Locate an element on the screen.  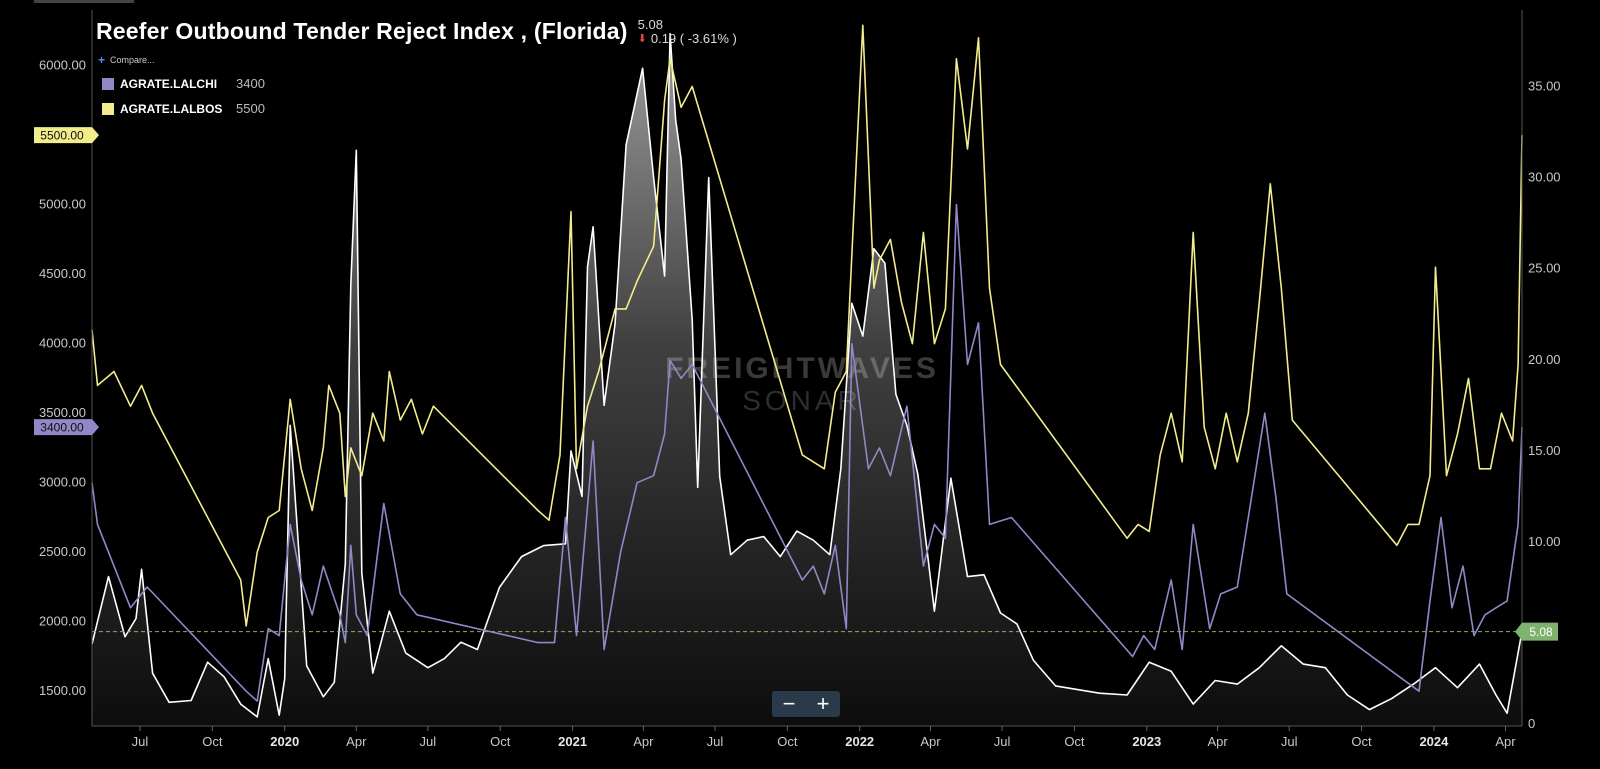
plus-icon: + is located at coordinates (102, 60).